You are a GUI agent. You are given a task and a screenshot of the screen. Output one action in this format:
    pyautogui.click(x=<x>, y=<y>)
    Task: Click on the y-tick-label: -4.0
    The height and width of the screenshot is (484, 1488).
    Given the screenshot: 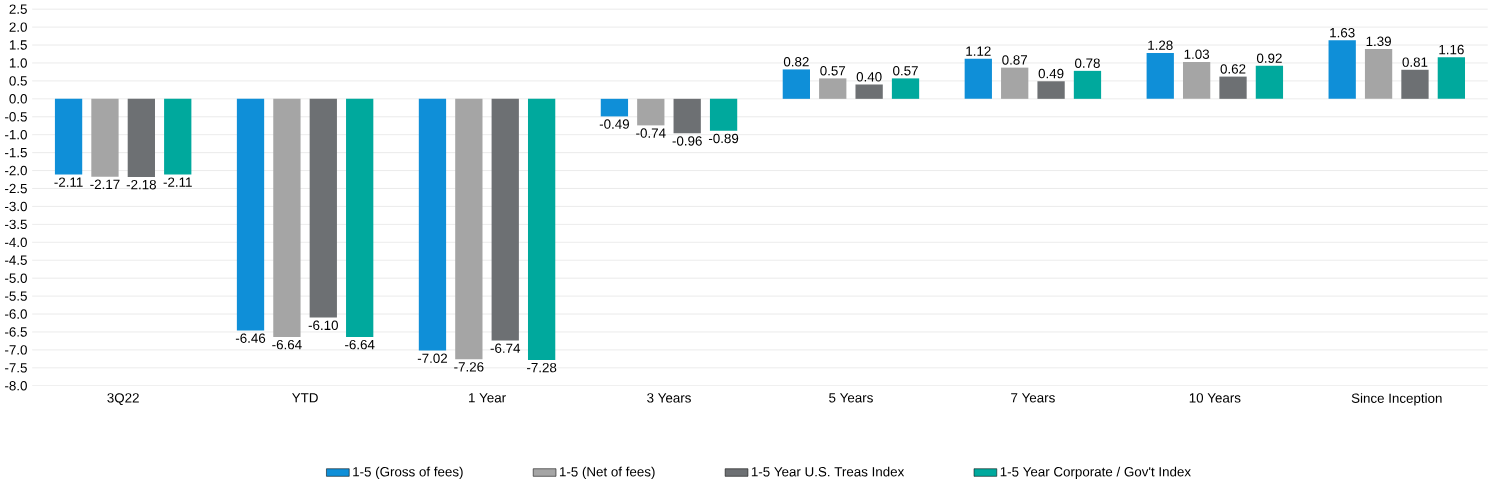 What is the action you would take?
    pyautogui.click(x=16, y=242)
    